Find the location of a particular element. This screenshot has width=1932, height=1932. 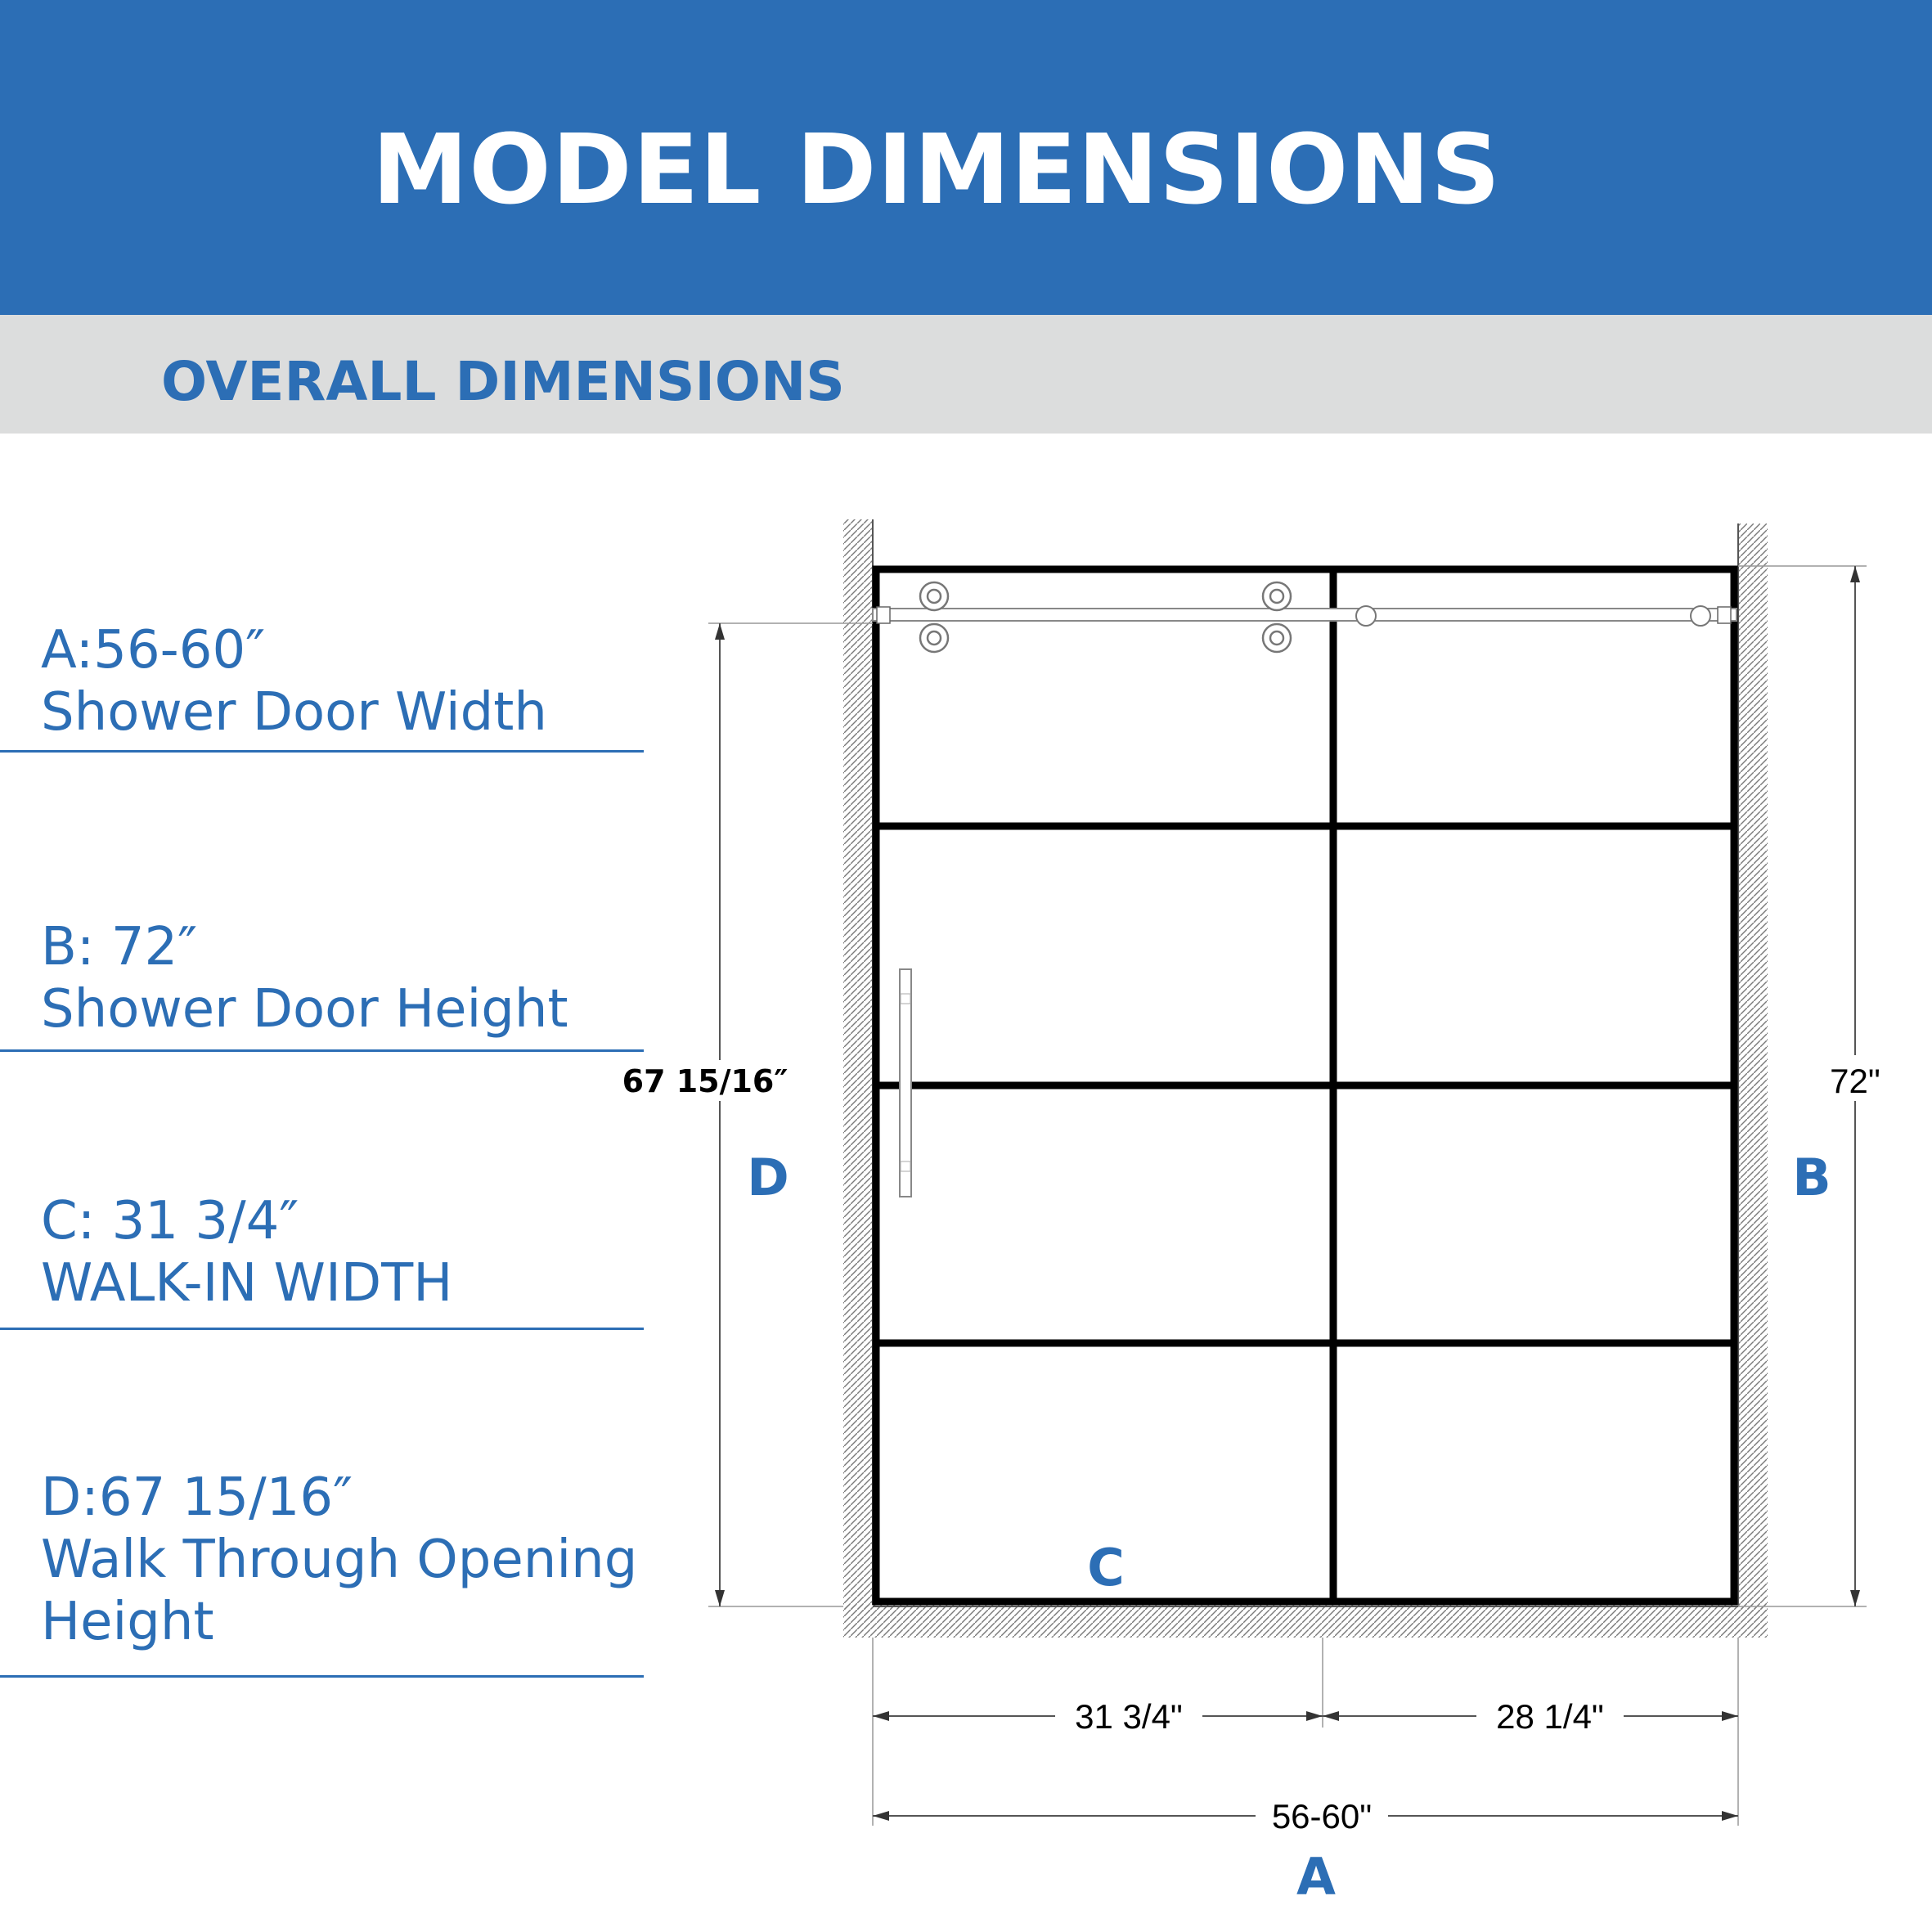

spec-b-code: B: is located at coordinates (68, 947).